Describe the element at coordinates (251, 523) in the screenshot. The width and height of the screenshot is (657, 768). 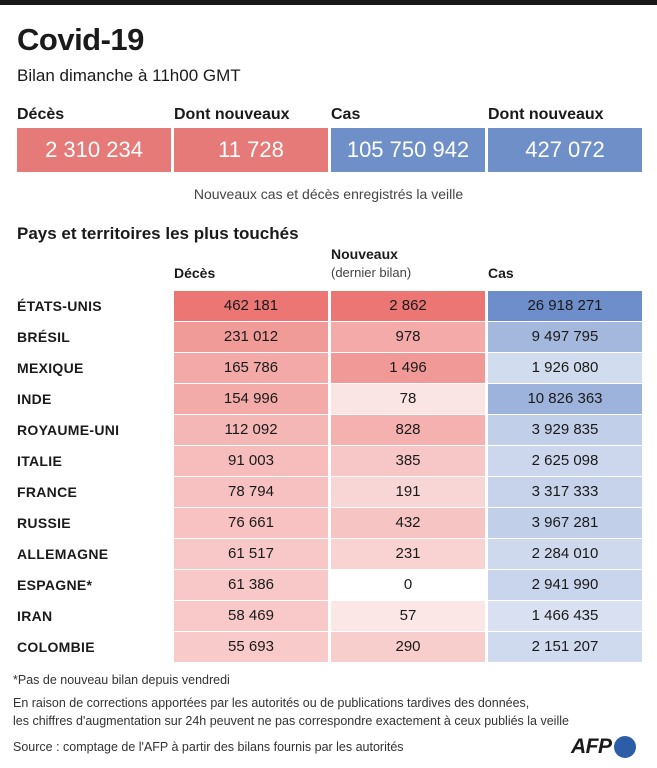
I see `cell-deaths: 76 661` at that location.